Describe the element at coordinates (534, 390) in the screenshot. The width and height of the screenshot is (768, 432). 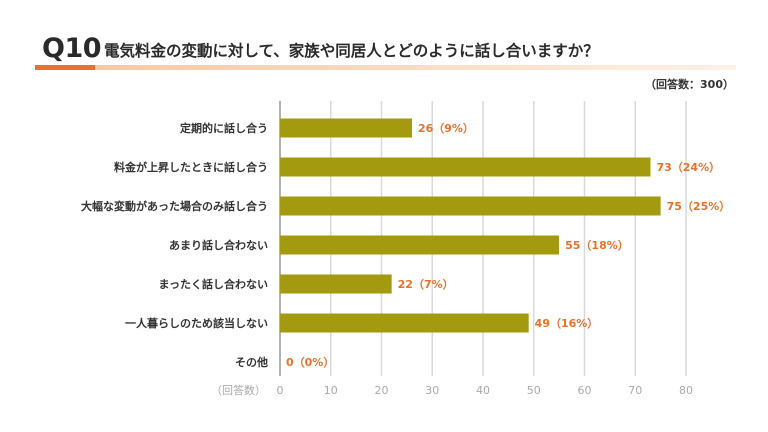
I see `x-tick-label: 50` at that location.